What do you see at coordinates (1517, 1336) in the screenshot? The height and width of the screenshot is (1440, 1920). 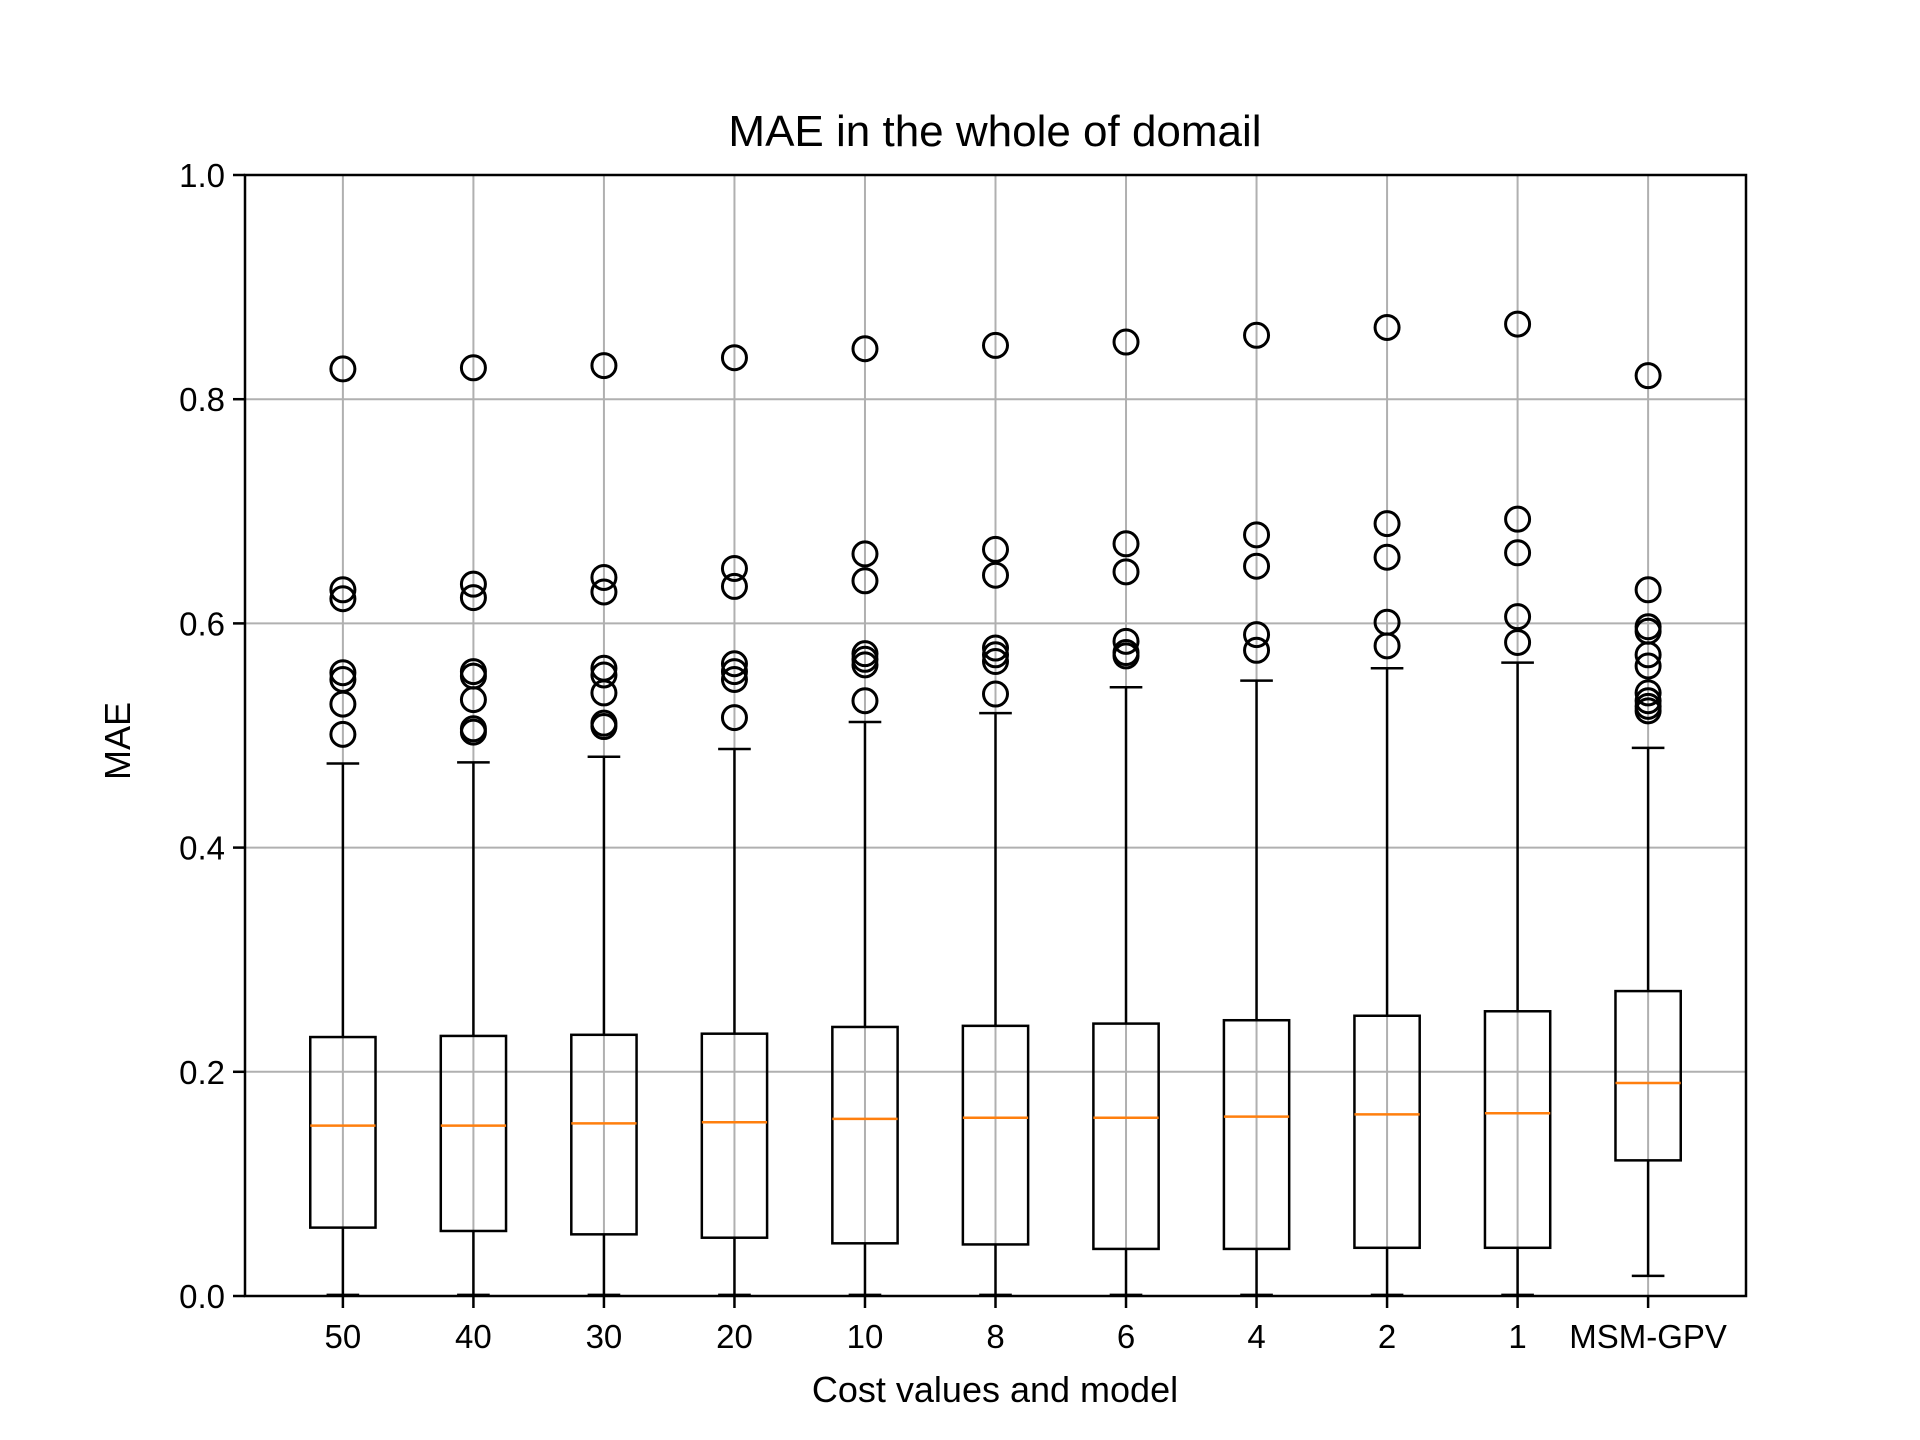 I see `x-tick-label: 1` at bounding box center [1517, 1336].